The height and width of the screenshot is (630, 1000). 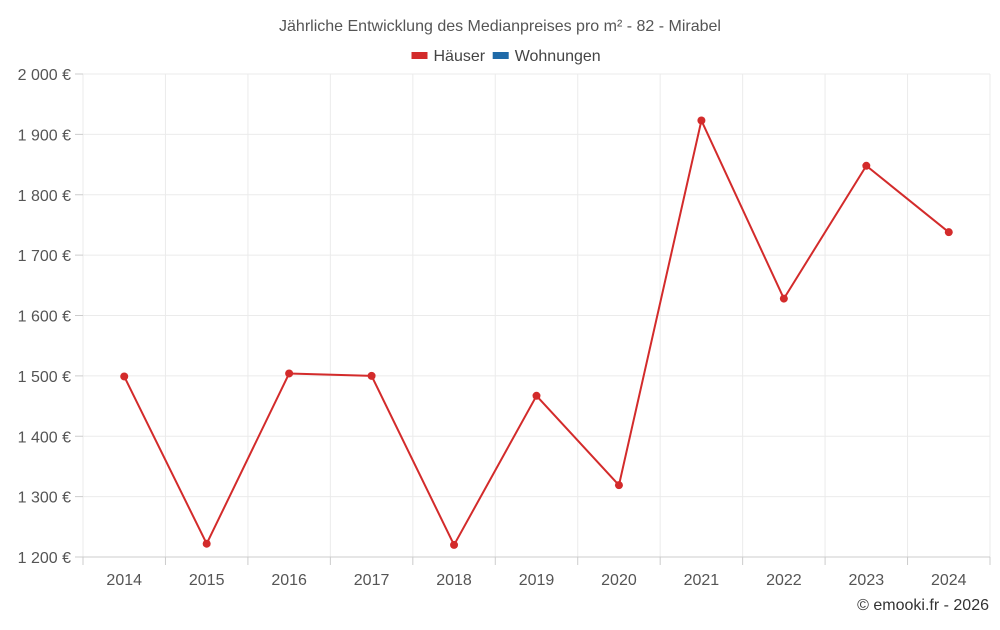 I want to click on y-tick-label: 2 000 €, so click(x=44, y=75).